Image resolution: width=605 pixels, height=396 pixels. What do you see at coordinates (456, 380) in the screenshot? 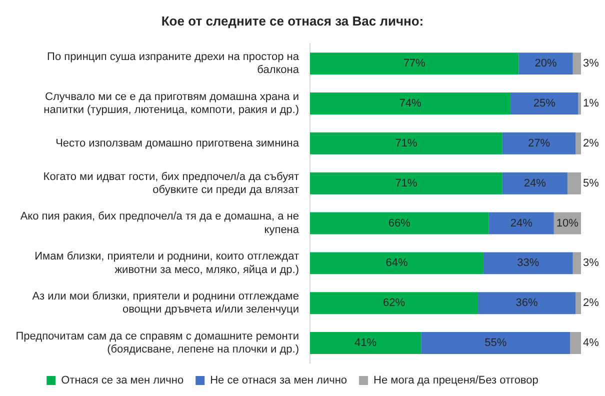
I see `legend-label: Не мога да преценя/Без отговор` at bounding box center [456, 380].